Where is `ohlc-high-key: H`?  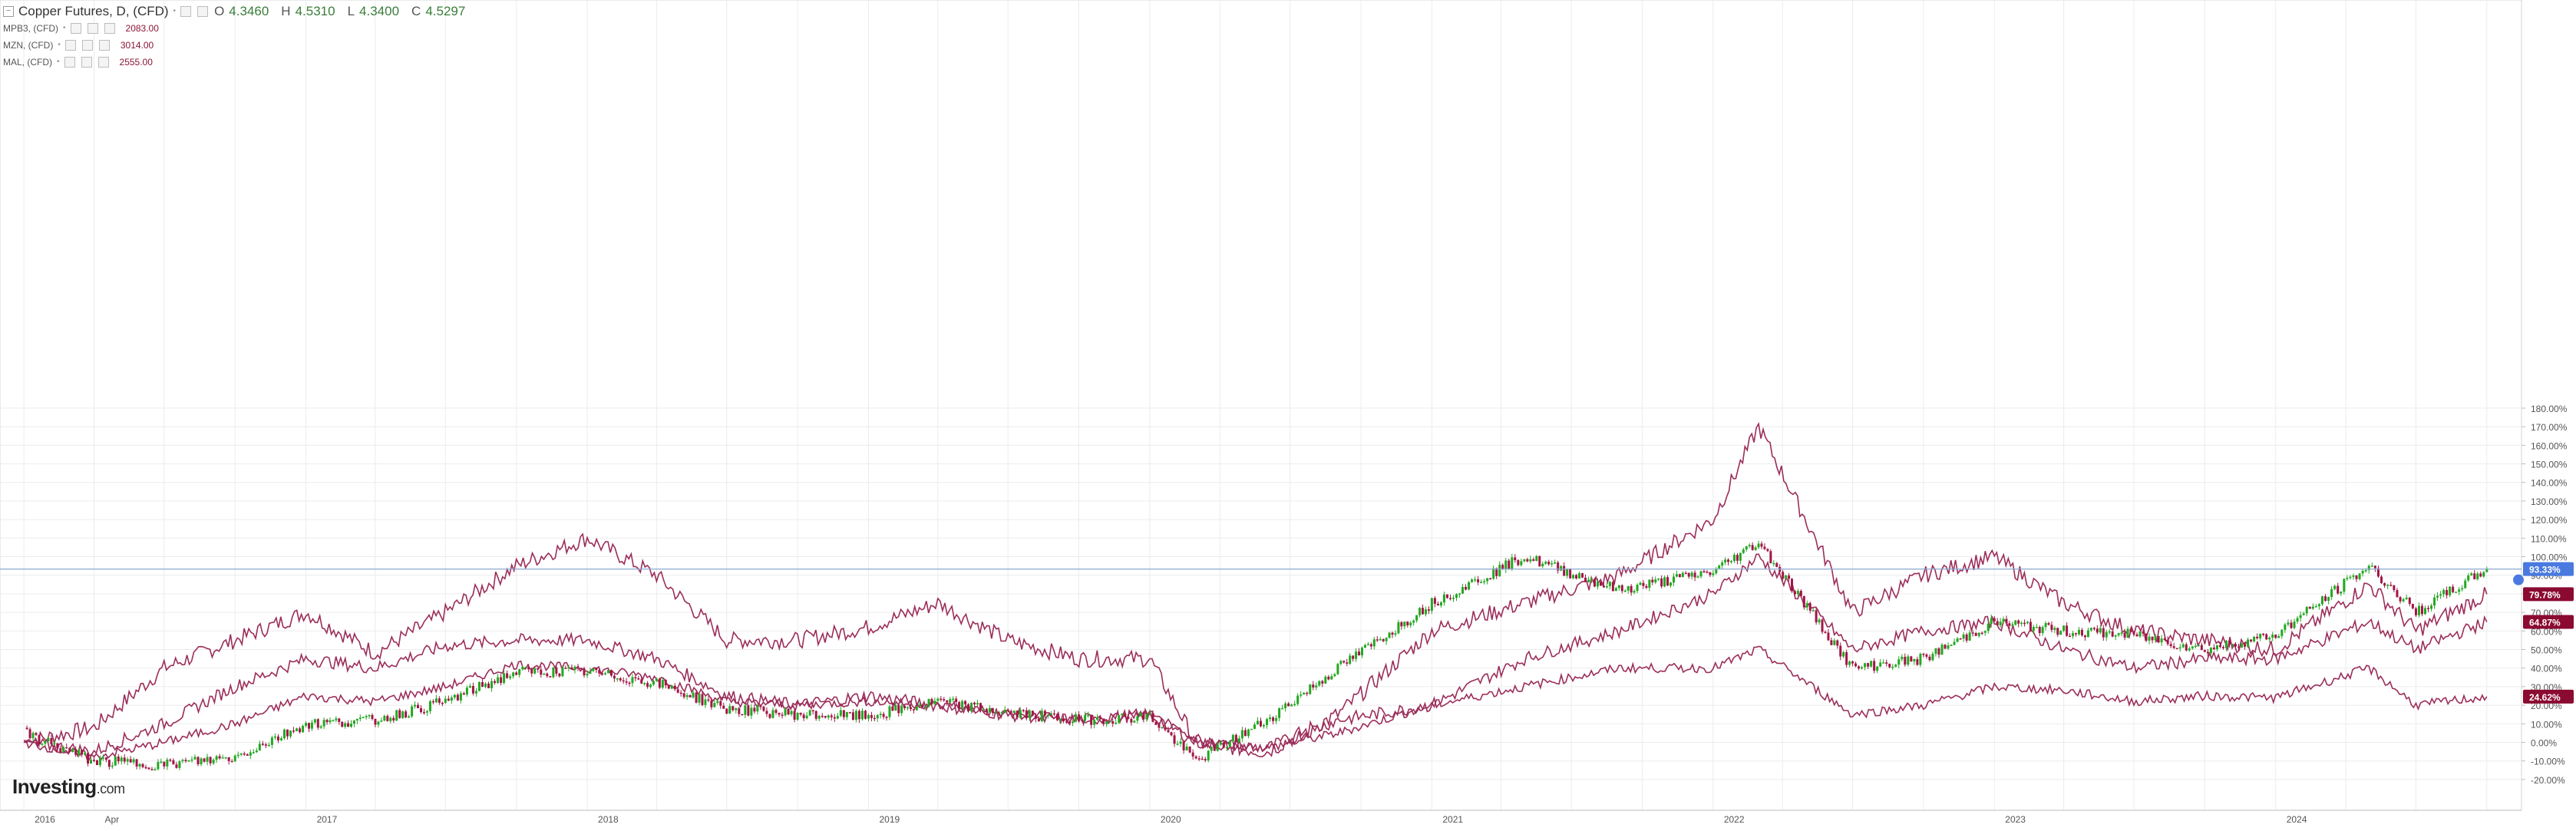 ohlc-high-key: H is located at coordinates (286, 11).